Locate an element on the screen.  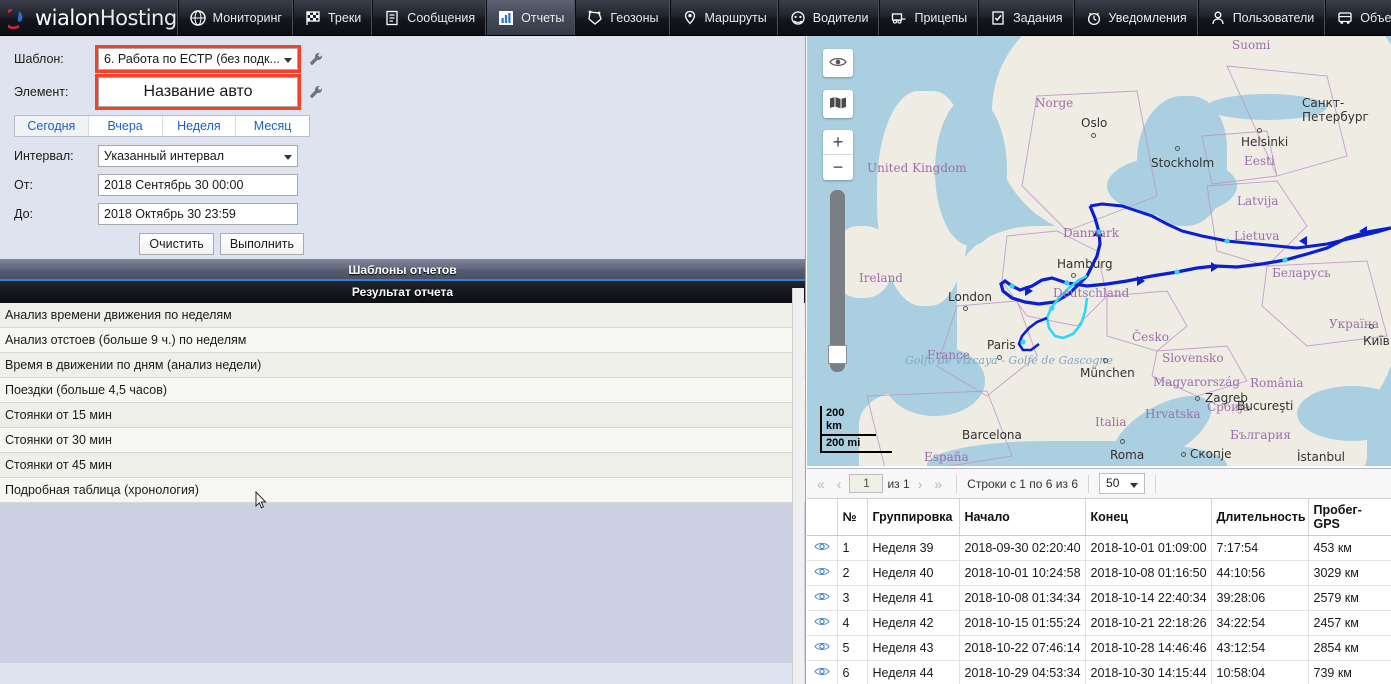
list-item: Подробная таблица (хронология) is located at coordinates (402, 490).